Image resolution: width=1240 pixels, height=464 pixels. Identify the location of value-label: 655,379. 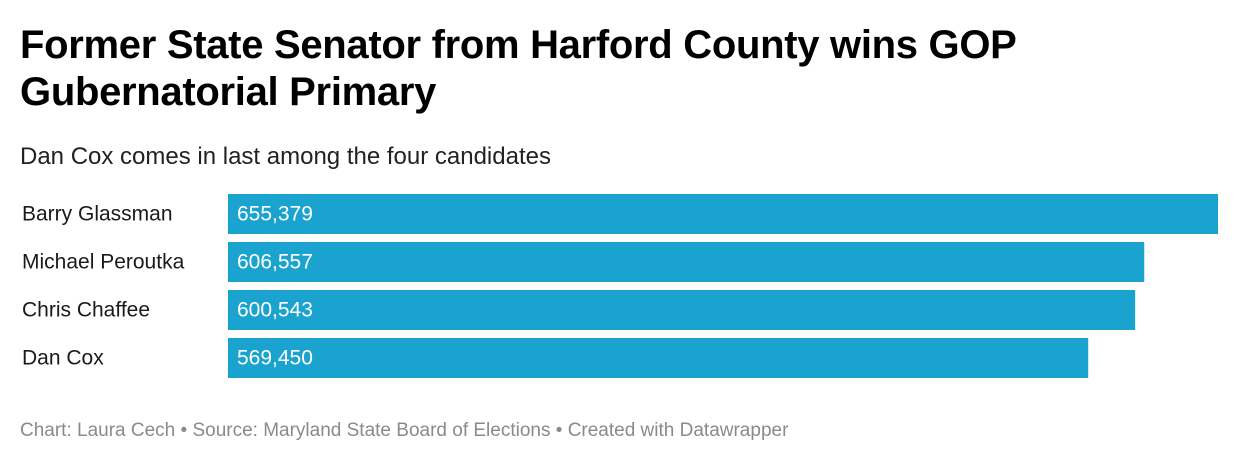
(275, 214).